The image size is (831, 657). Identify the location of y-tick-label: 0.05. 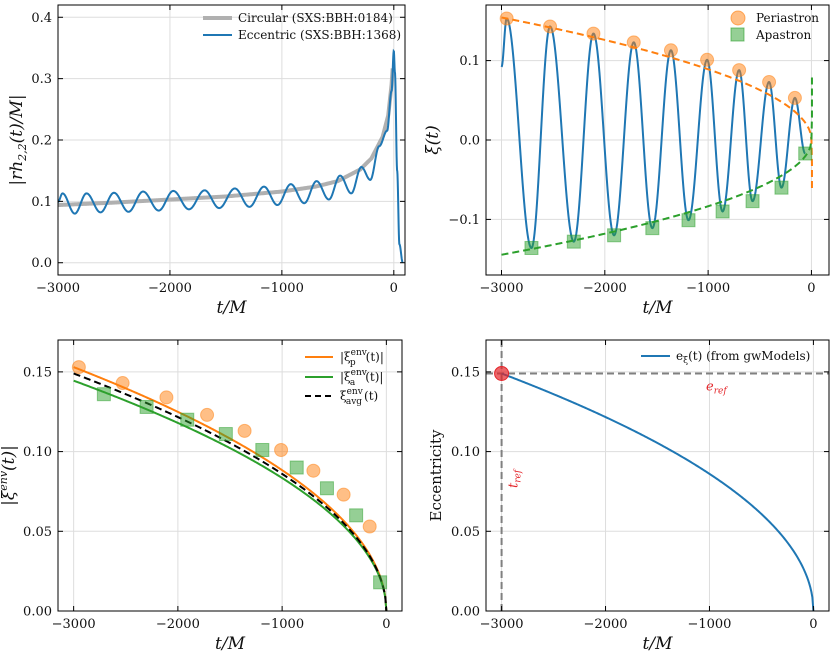
(465, 532).